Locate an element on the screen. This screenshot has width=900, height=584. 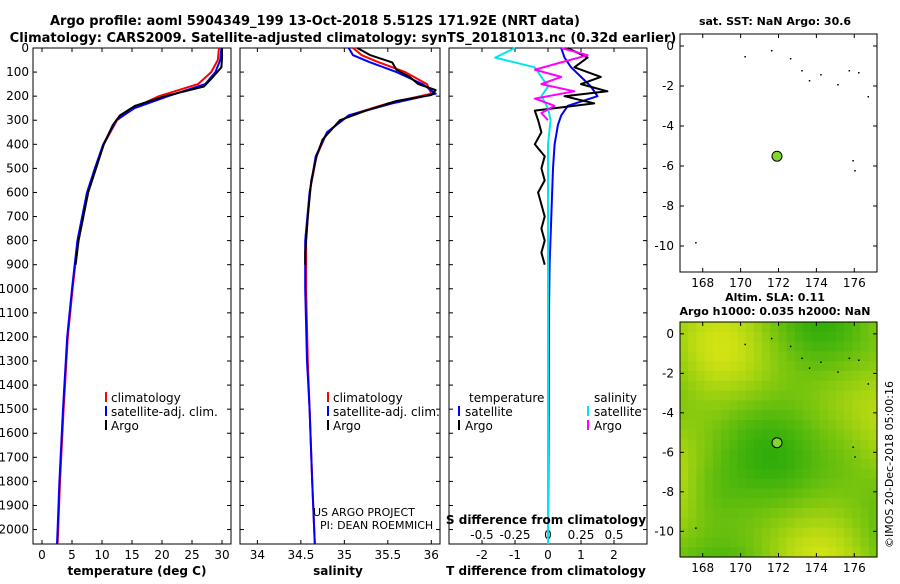
y-tick-label: 1800 is located at coordinates (14, 481).